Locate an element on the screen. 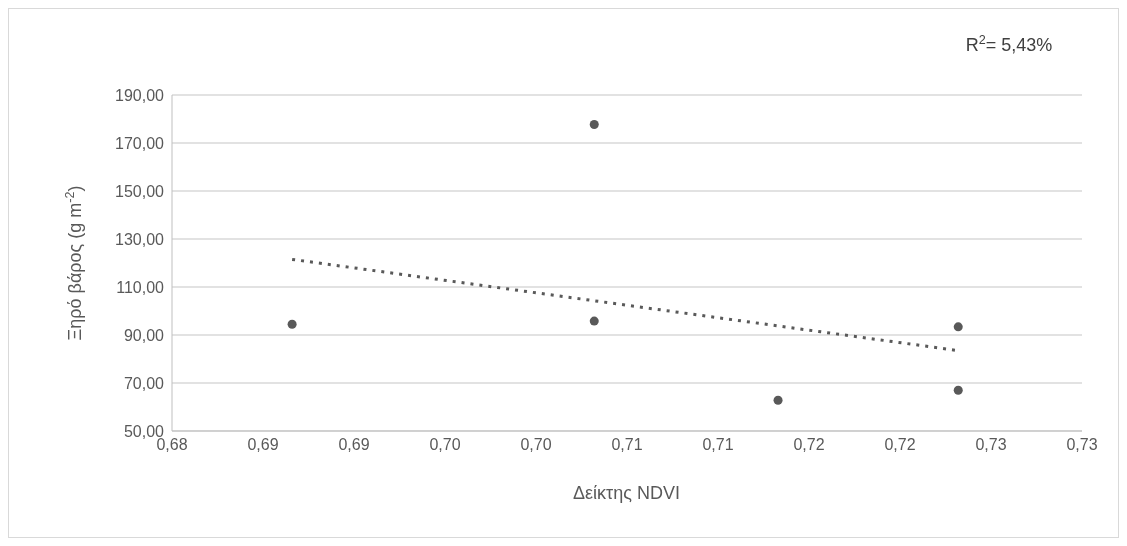 Image resolution: width=1127 pixels, height=546 pixels. x-axis-title: Δείκτης NDVI is located at coordinates (626, 493).